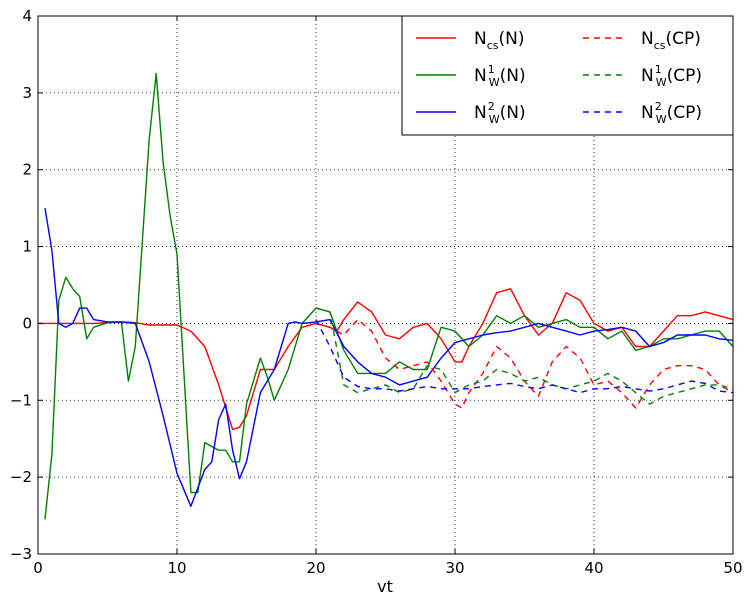  I want to click on x-axis-label: vt, so click(385, 586).